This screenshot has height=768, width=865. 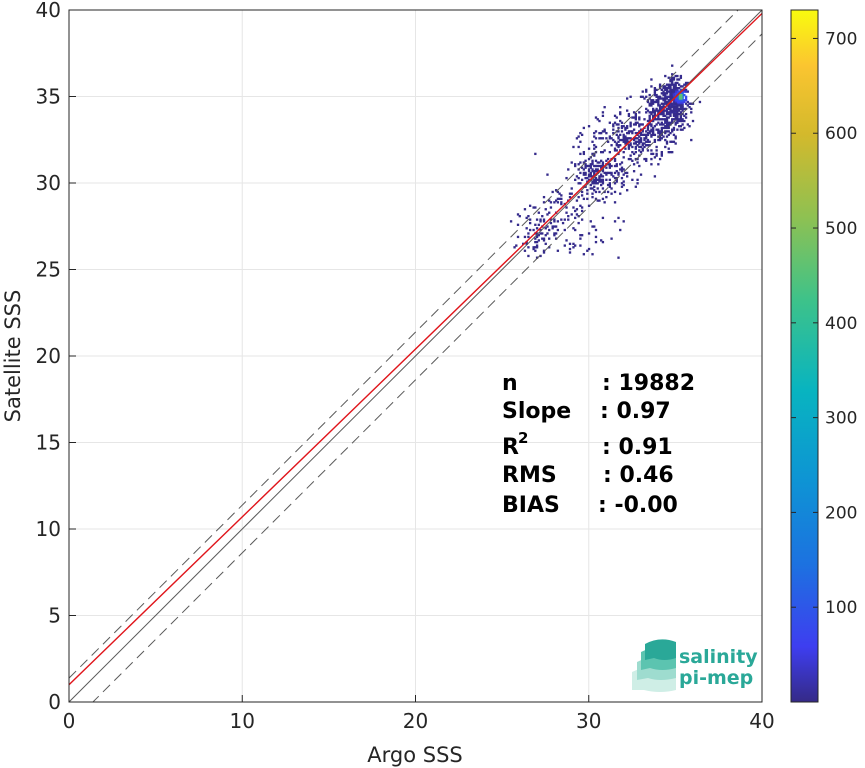 I want to click on stat-label-r2-sup: 2, so click(x=523, y=438).